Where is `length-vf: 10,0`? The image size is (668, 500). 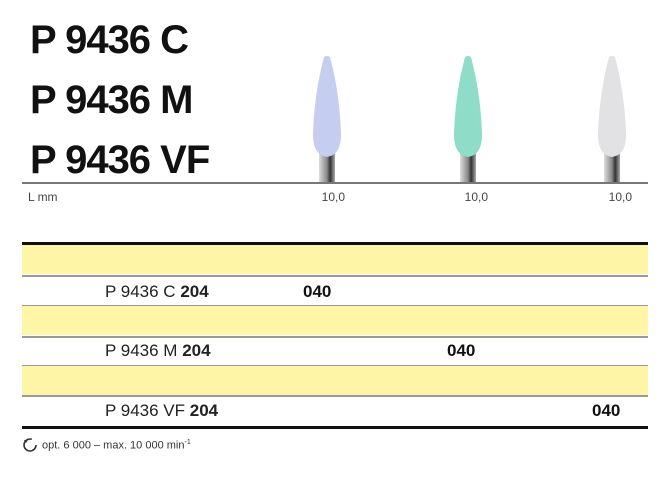
length-vf: 10,0 is located at coordinates (620, 197).